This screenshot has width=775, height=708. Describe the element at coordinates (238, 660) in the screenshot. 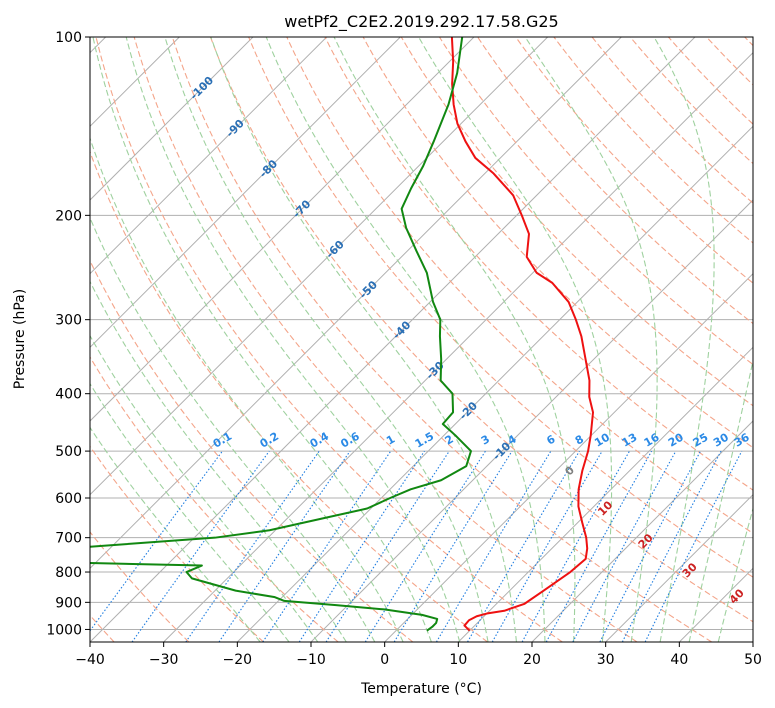

I see `x-tick-label: −20` at that location.